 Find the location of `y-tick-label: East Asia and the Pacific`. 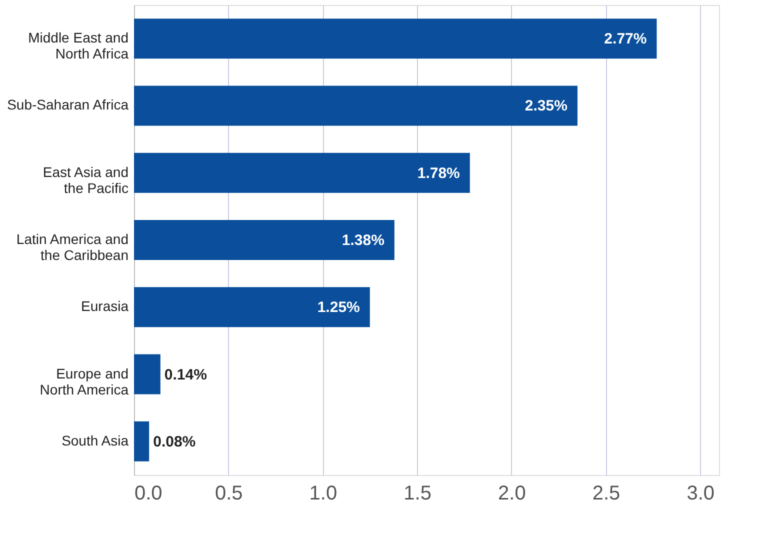

y-tick-label: East Asia and the Pacific is located at coordinates (85, 180).